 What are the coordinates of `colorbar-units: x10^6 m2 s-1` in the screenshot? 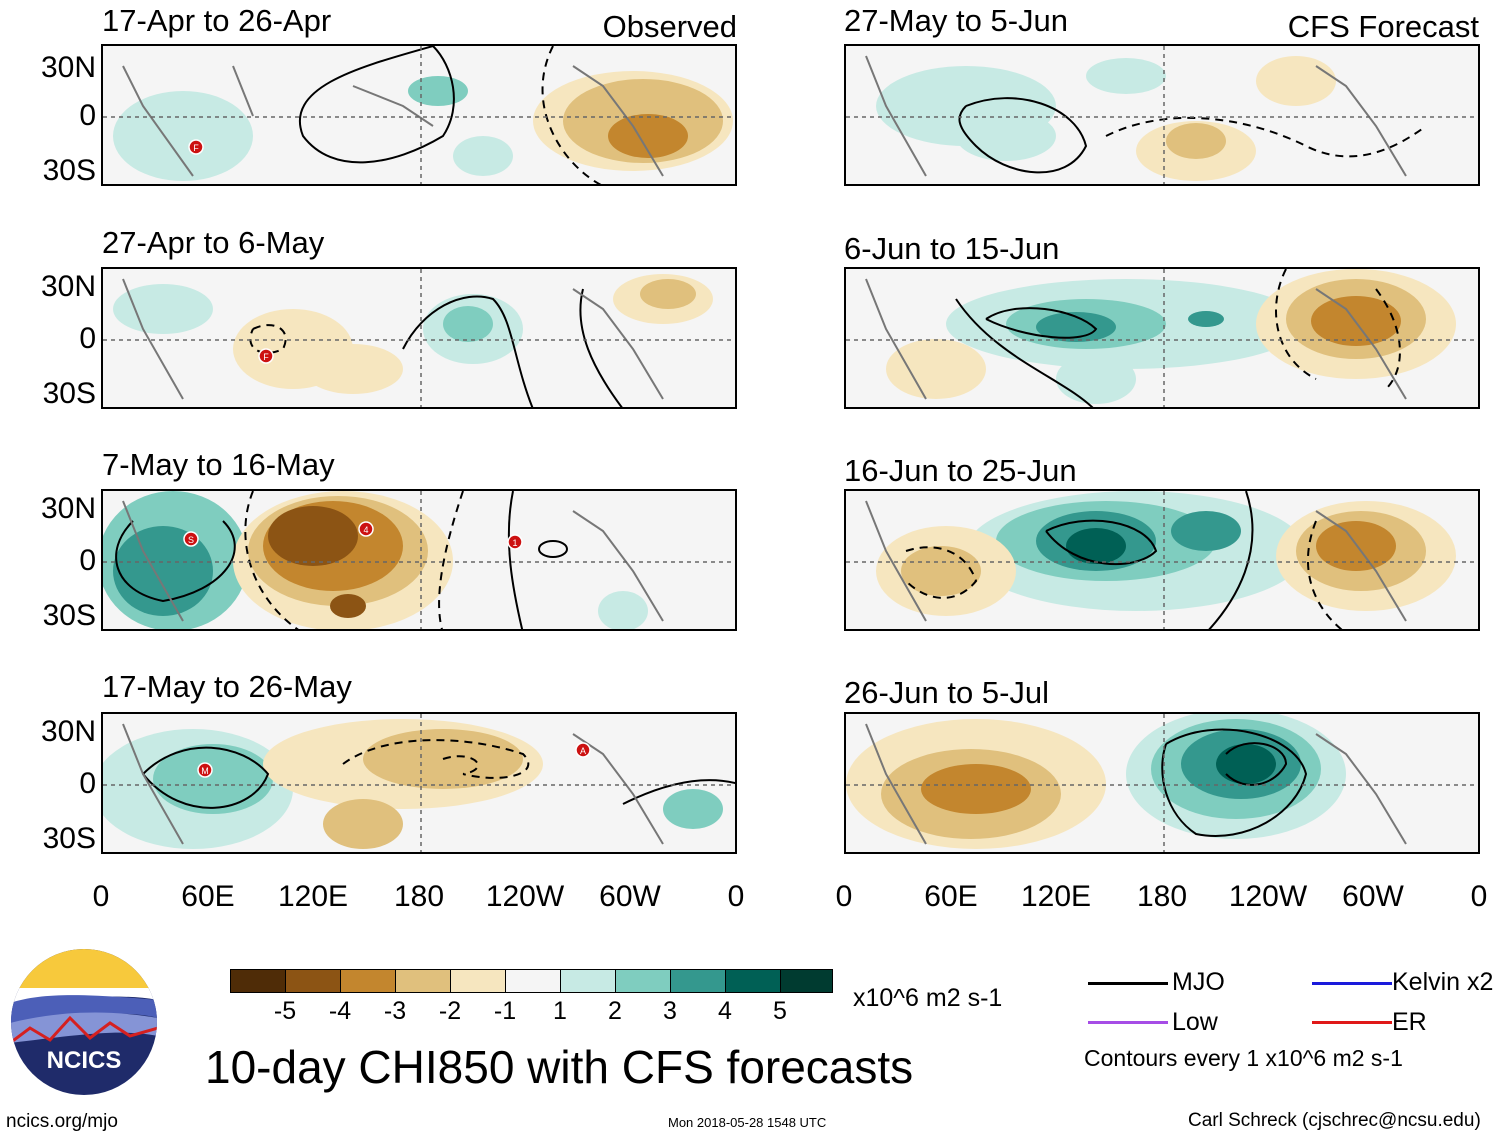 It's located at (928, 998).